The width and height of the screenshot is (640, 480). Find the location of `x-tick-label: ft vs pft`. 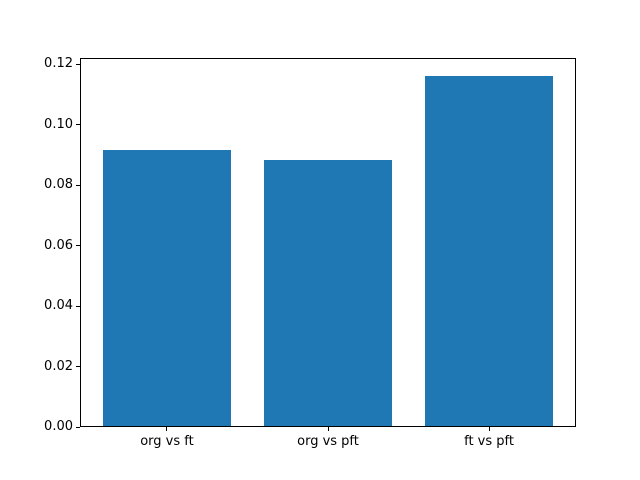

x-tick-label: ft vs pft is located at coordinates (489, 441).